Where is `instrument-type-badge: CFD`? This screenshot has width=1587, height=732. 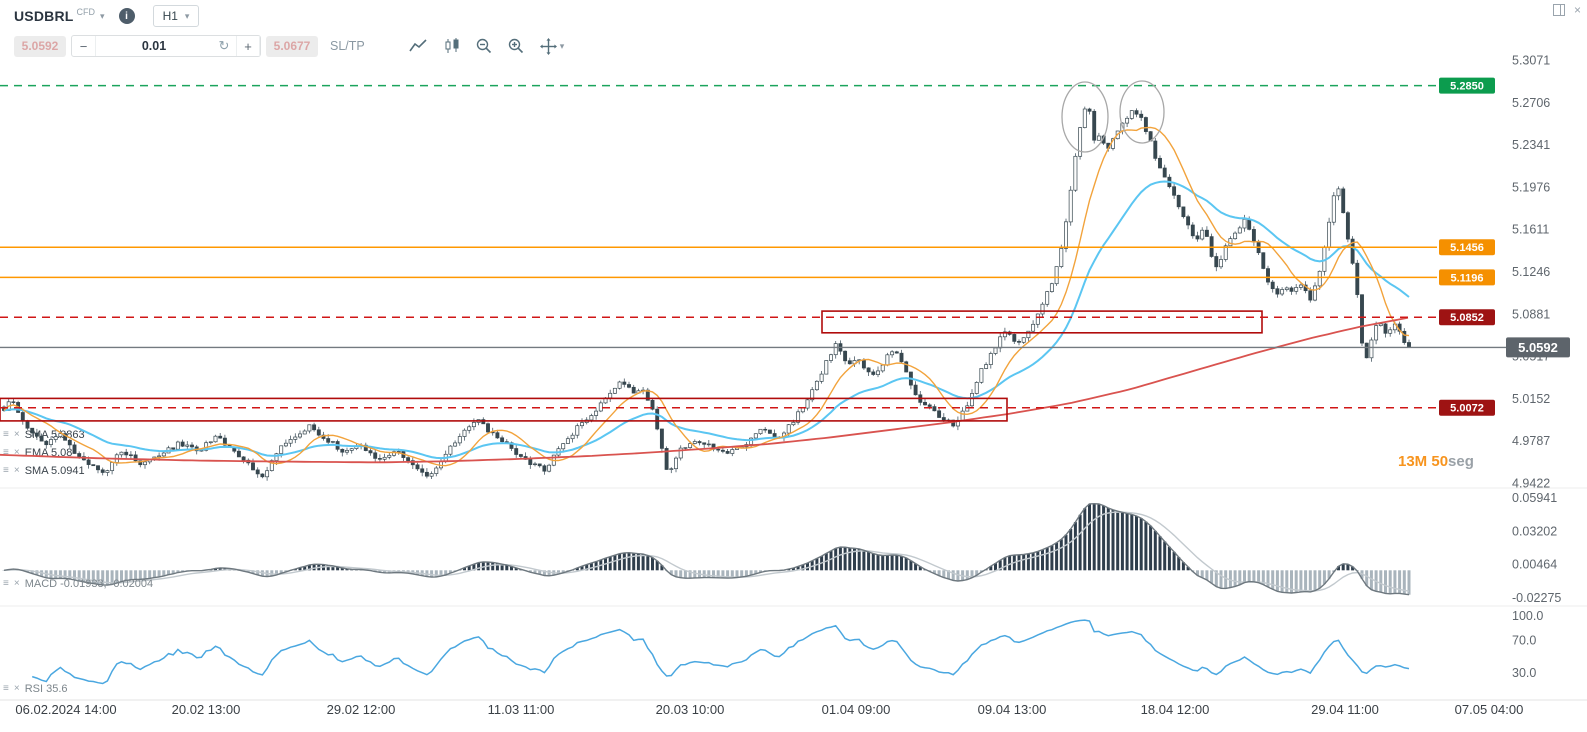 instrument-type-badge: CFD is located at coordinates (86, 12).